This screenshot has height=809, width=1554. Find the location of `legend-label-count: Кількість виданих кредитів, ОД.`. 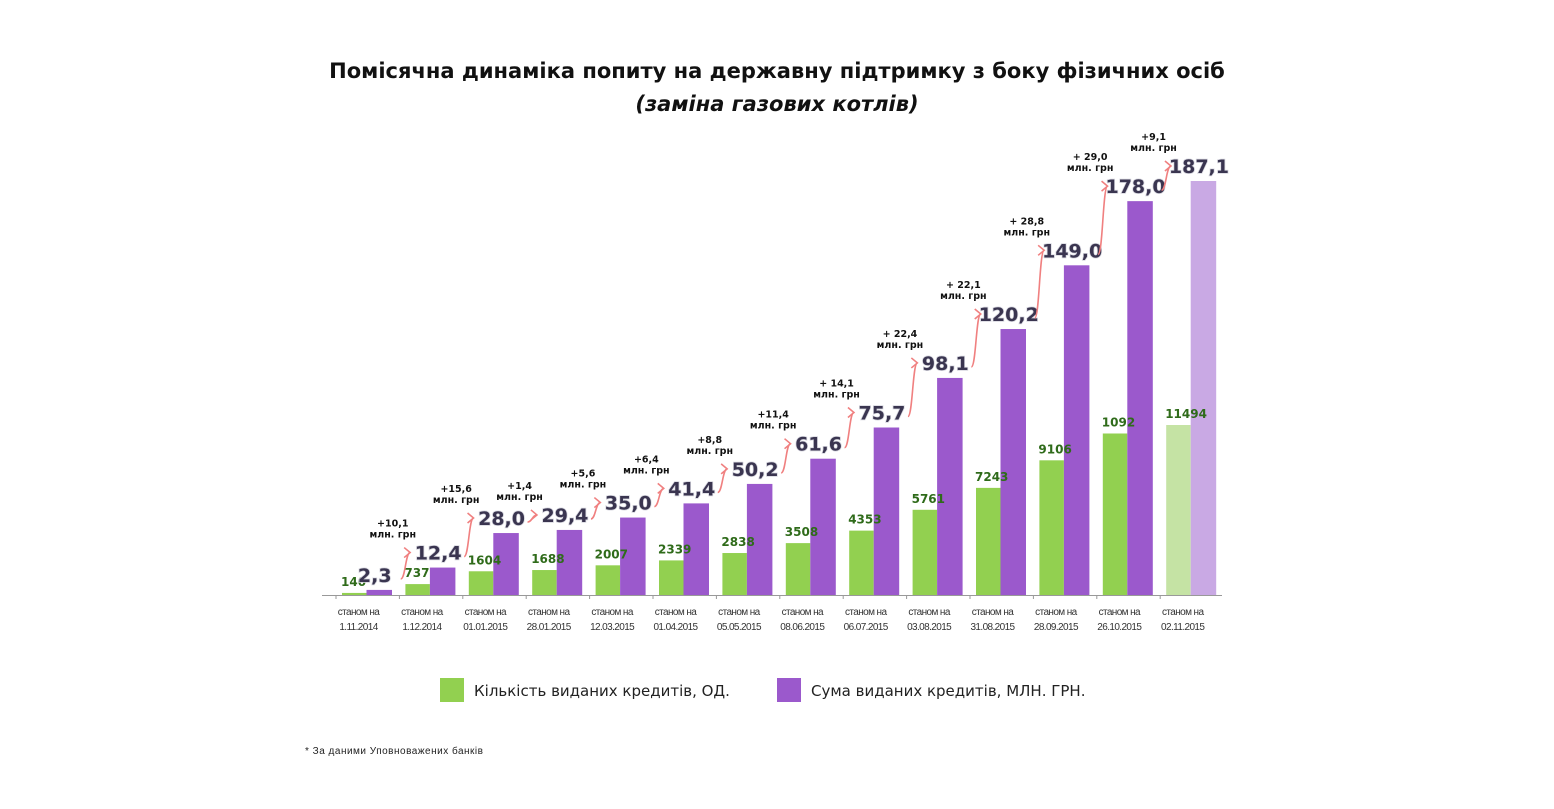

legend-label-count: Кількість виданих кредитів, ОД. is located at coordinates (602, 691).